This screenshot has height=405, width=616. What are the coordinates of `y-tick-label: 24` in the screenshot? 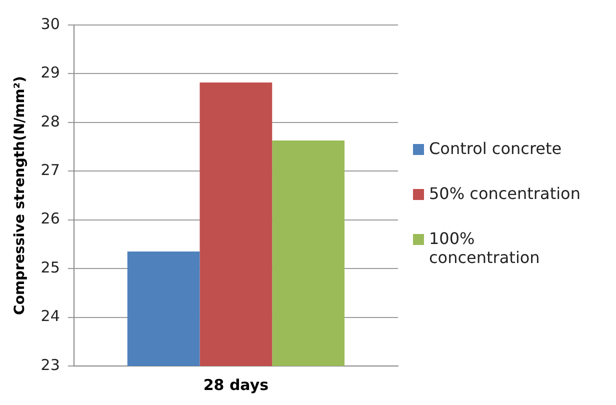 It's located at (50, 316).